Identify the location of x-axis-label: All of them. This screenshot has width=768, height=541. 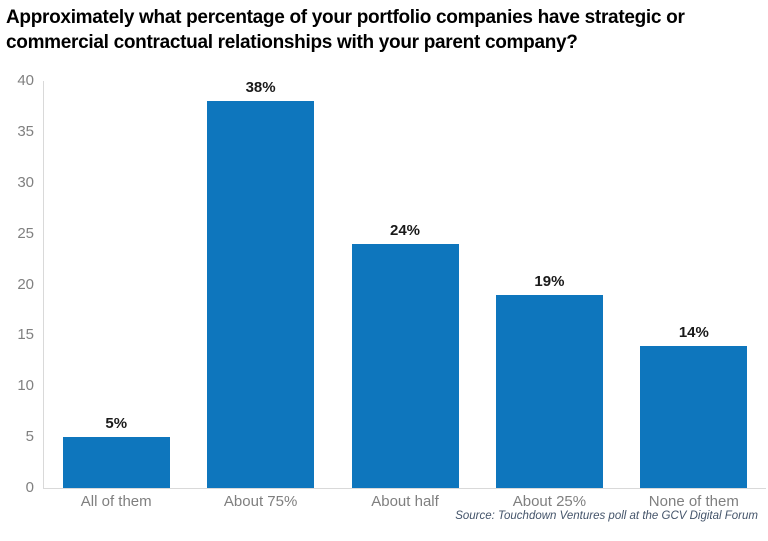
(116, 501).